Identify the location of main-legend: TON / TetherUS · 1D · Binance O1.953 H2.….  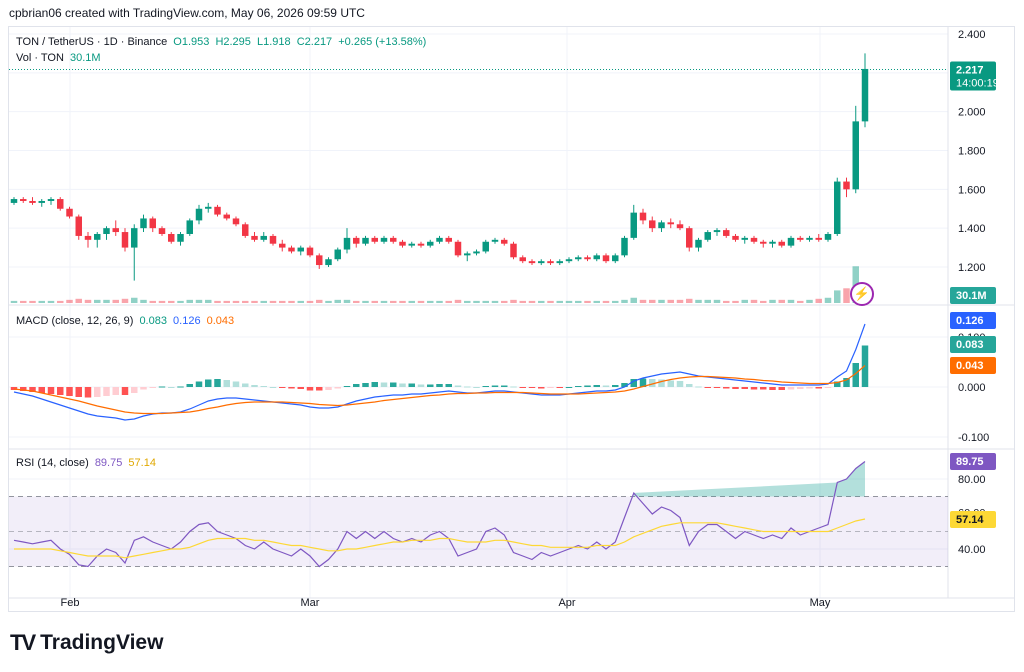
(222, 42).